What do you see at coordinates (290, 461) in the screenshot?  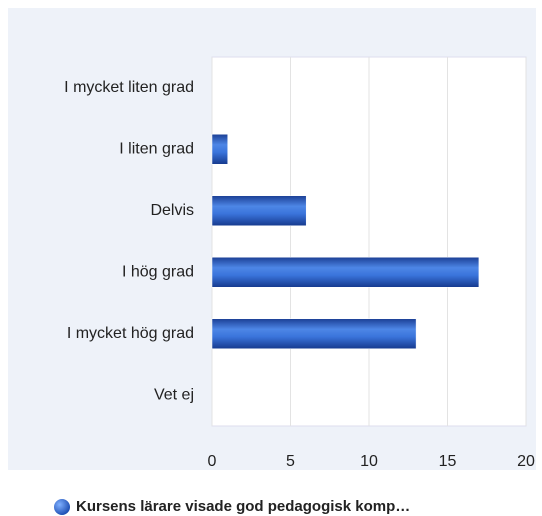 I see `x-tick-label: 5` at bounding box center [290, 461].